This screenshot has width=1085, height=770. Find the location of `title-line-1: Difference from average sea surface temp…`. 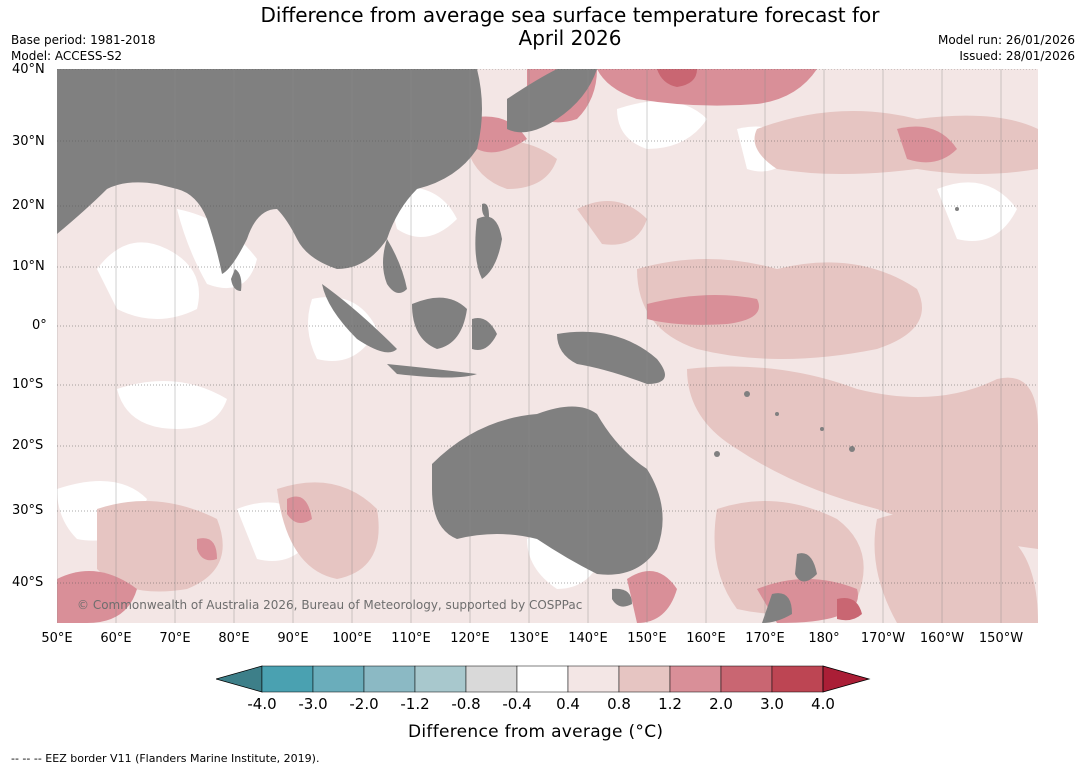

title-line-1: Difference from average sea surface temp… is located at coordinates (570, 15).